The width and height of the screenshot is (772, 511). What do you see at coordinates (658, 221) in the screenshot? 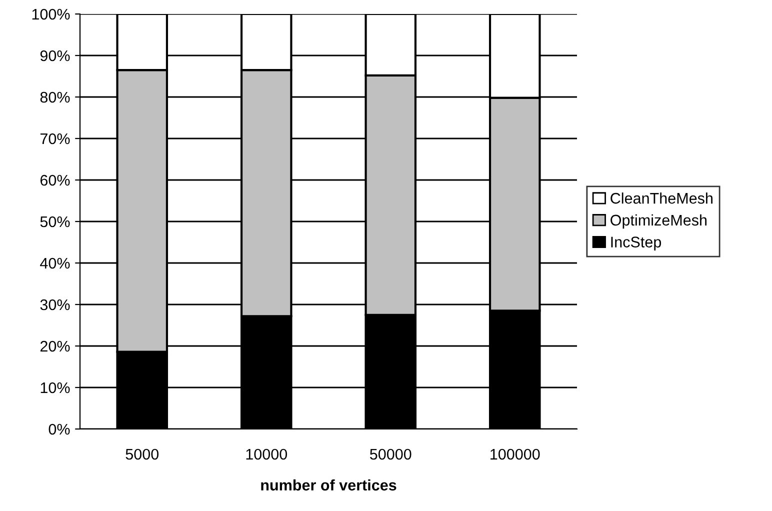
I see `legend-label: OptimizeMesh` at bounding box center [658, 221].